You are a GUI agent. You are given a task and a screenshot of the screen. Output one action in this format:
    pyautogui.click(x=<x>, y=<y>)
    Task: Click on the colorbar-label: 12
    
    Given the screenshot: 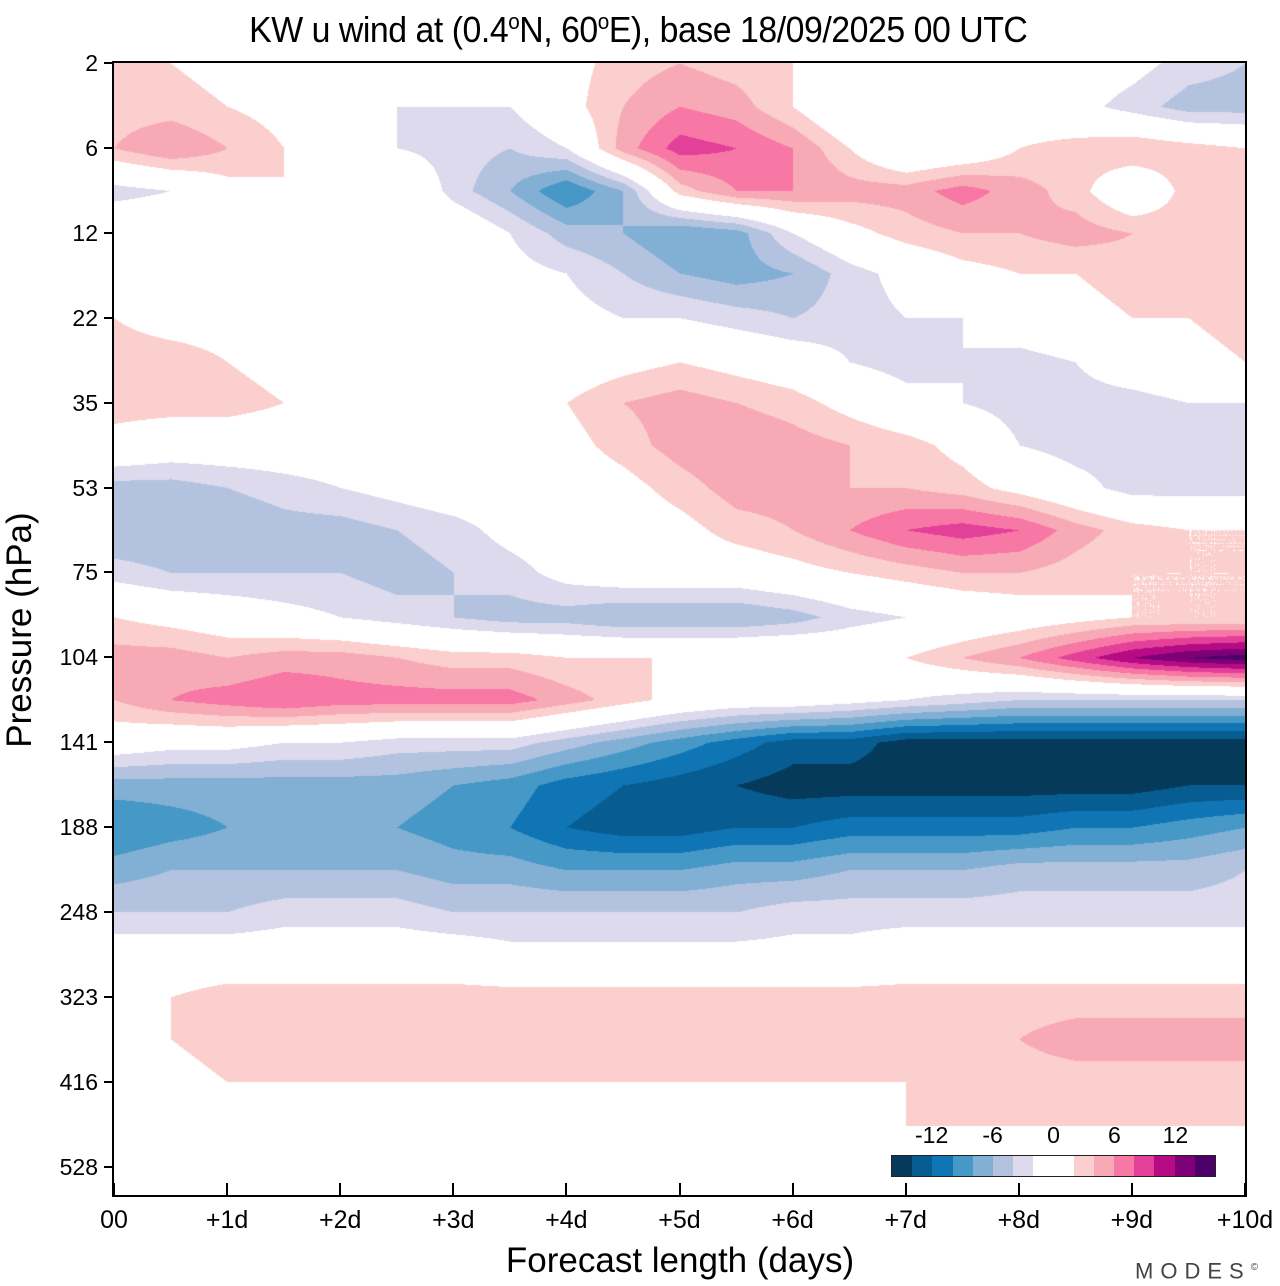 What is the action you would take?
    pyautogui.click(x=1175, y=1135)
    